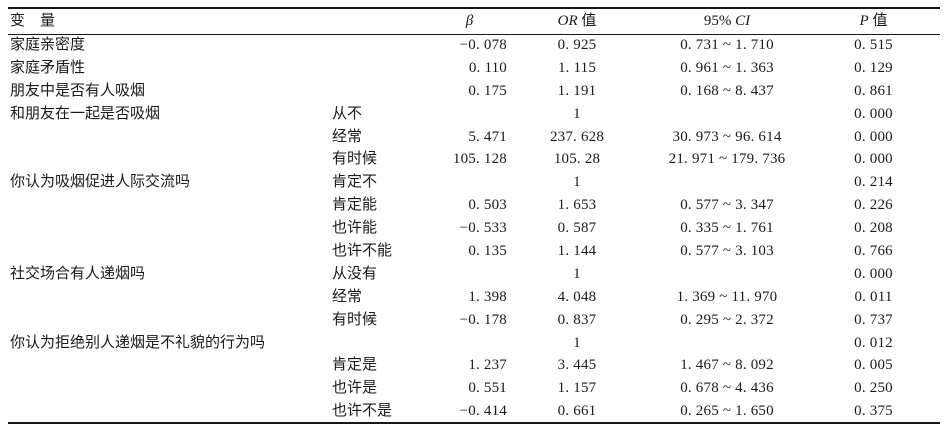 The width and height of the screenshot is (948, 437). Describe the element at coordinates (727, 365) in the screenshot. I see `cell-ci: 1. 467 ~ 8. 092` at that location.